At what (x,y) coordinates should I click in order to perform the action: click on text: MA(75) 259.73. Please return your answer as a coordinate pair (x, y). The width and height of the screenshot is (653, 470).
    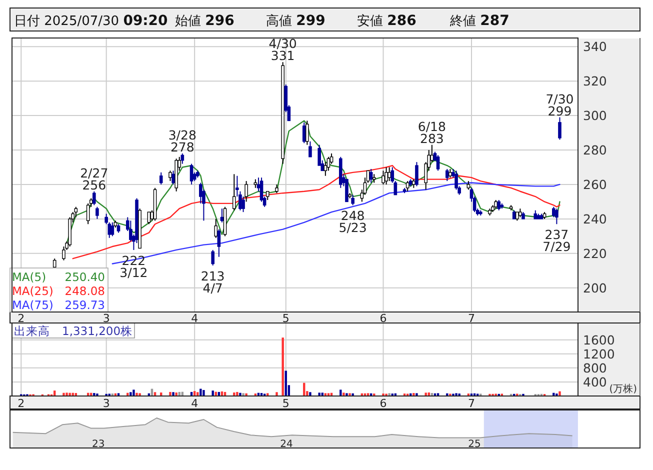
    Looking at the image, I should click on (58, 305).